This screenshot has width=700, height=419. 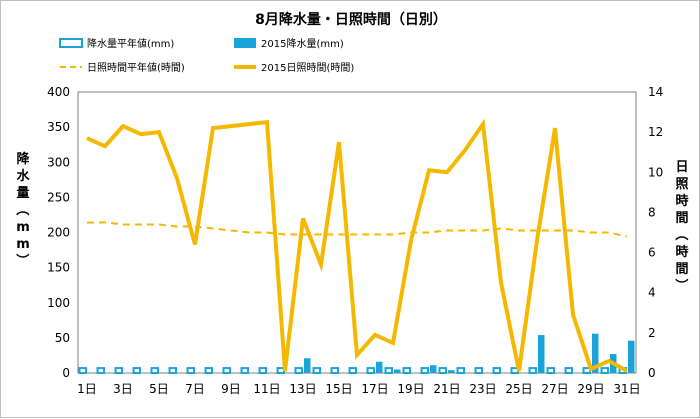 I want to click on left-tick-label: 400, so click(x=58, y=92).